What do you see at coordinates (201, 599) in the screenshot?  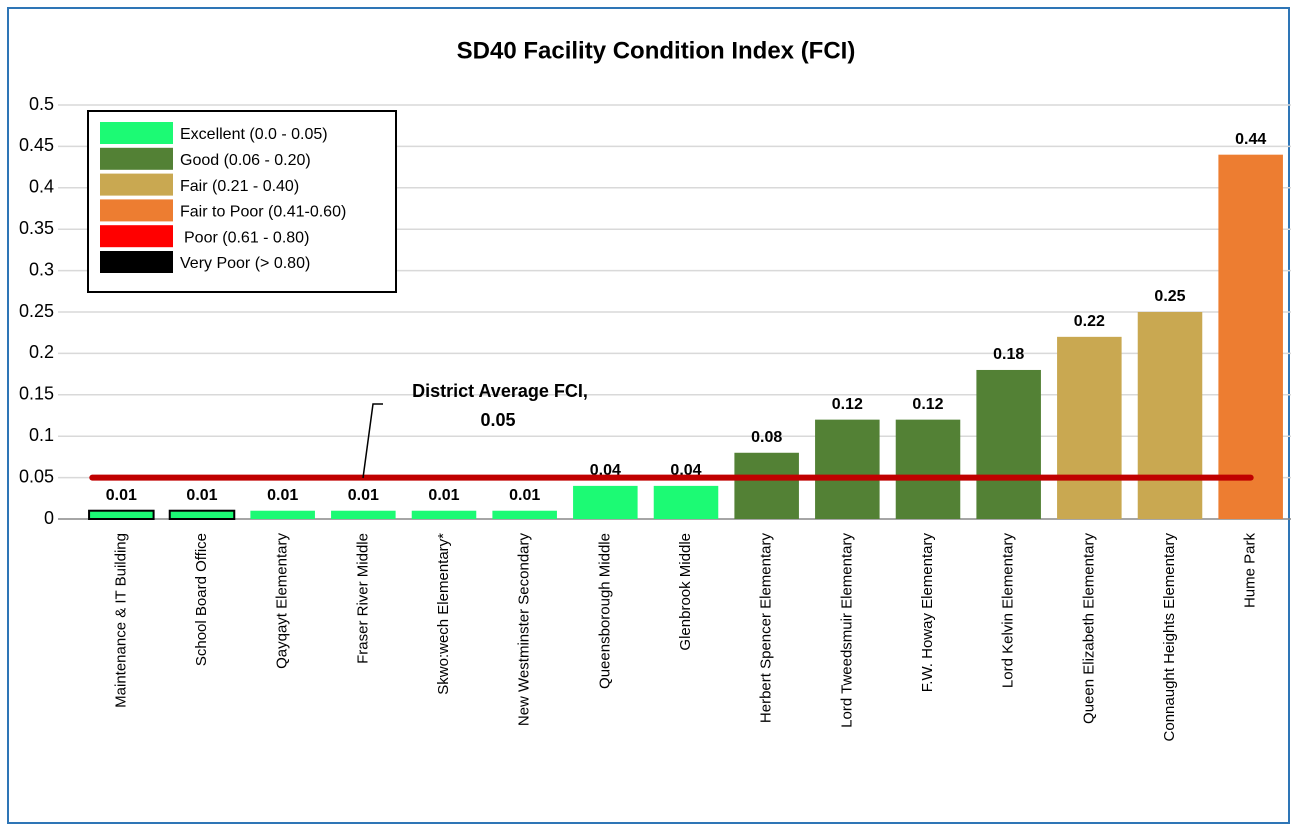 I see `x-tick-label: School Board Office` at bounding box center [201, 599].